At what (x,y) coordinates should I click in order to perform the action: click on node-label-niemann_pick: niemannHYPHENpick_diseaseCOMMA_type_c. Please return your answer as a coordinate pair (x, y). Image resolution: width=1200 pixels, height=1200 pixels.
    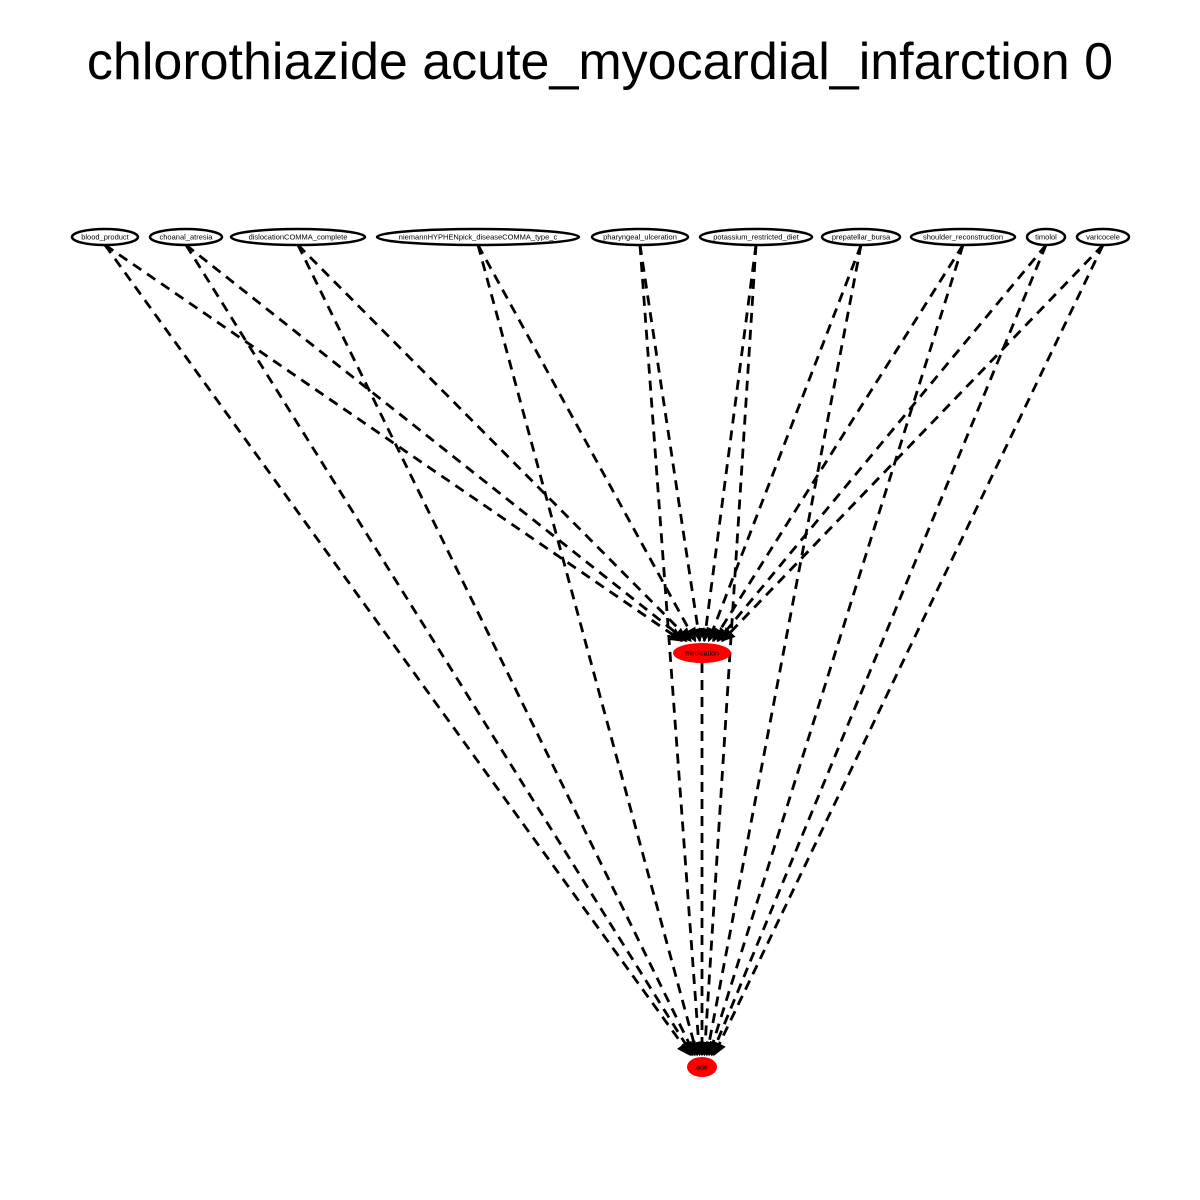
    Looking at the image, I should click on (478, 237).